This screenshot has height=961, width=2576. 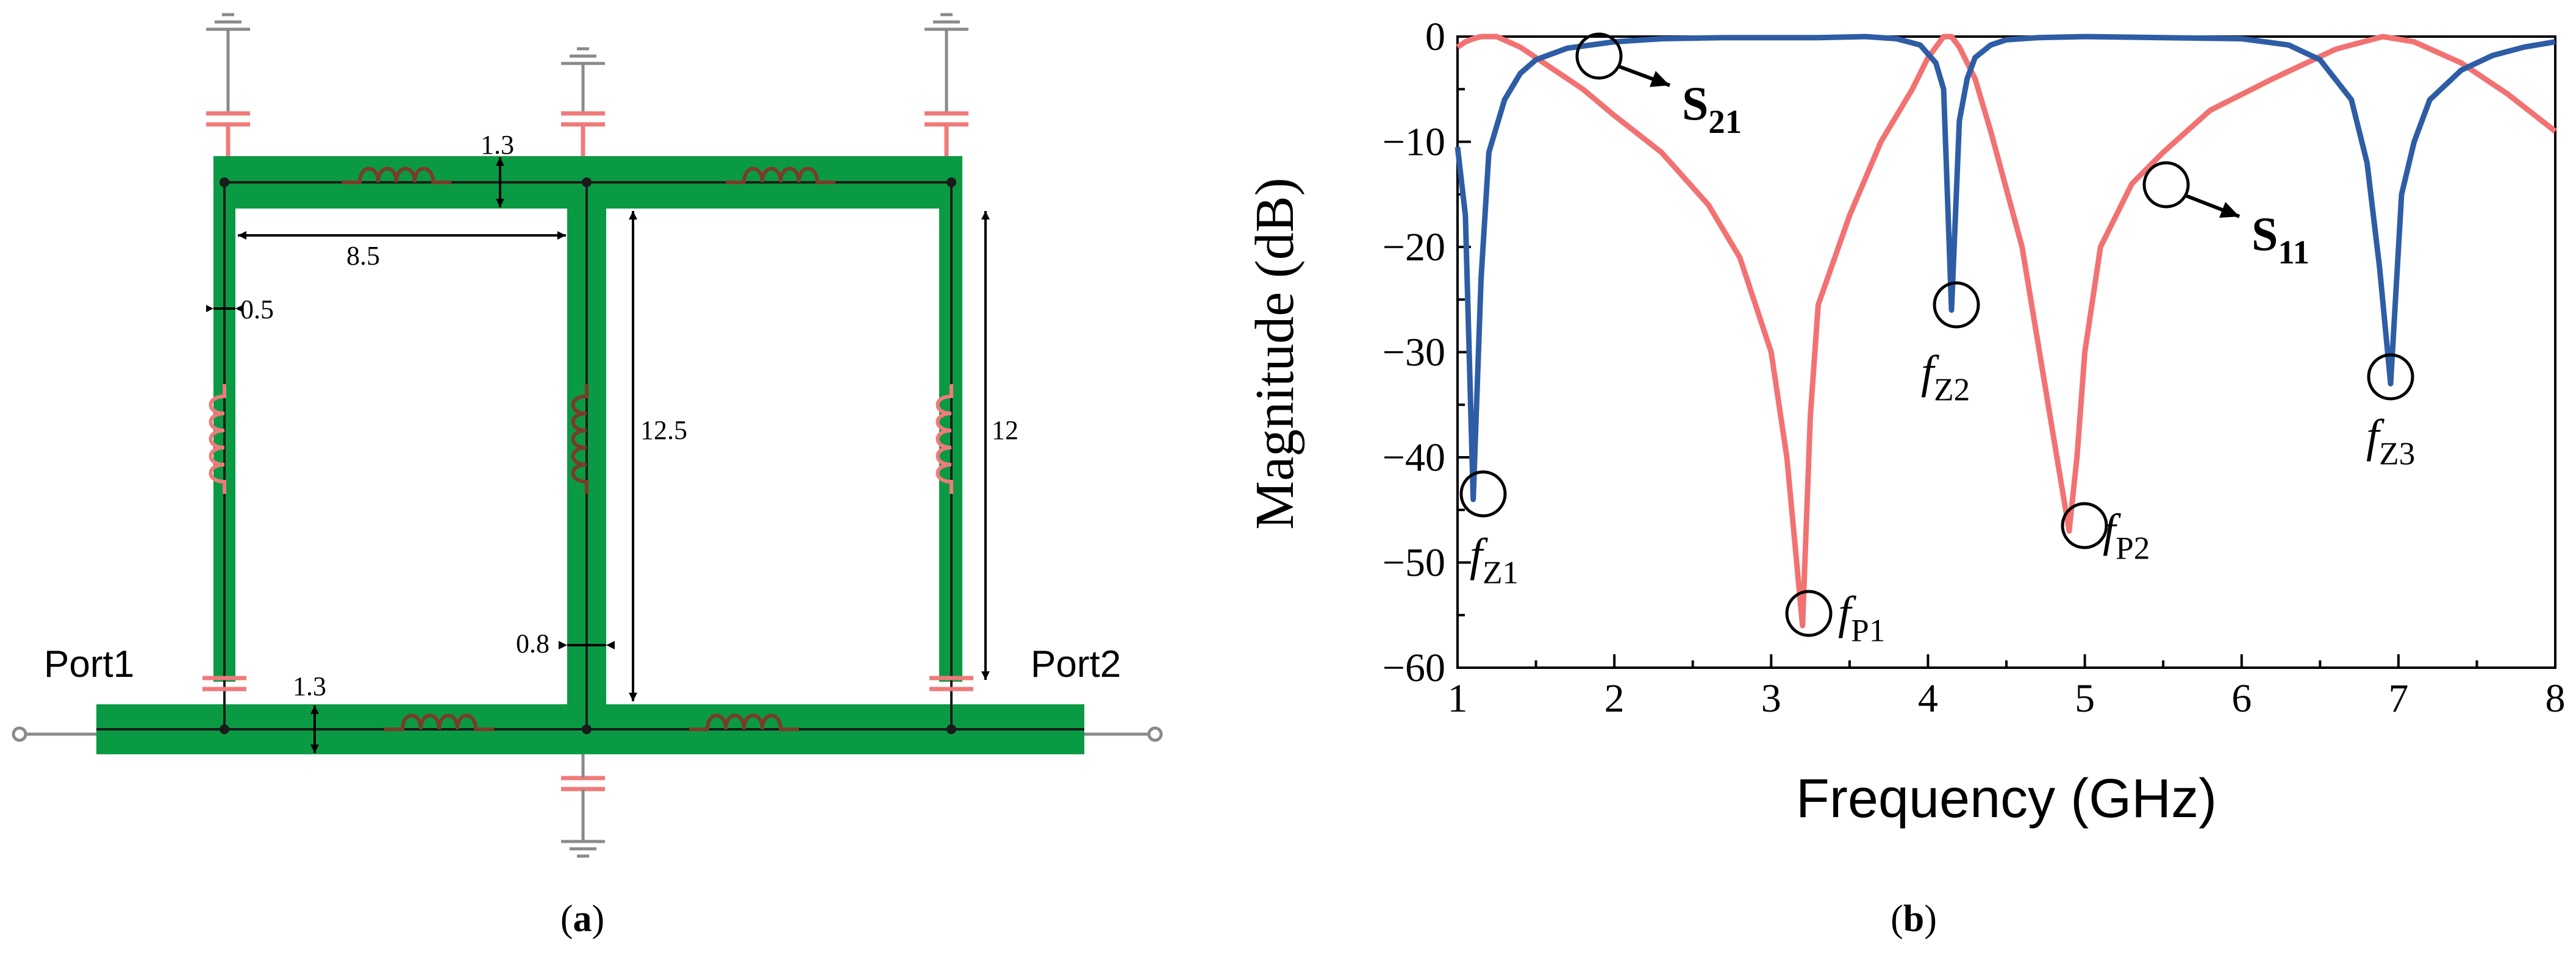 What do you see at coordinates (2390, 440) in the screenshot?
I see `fz3-label: fZ3` at bounding box center [2390, 440].